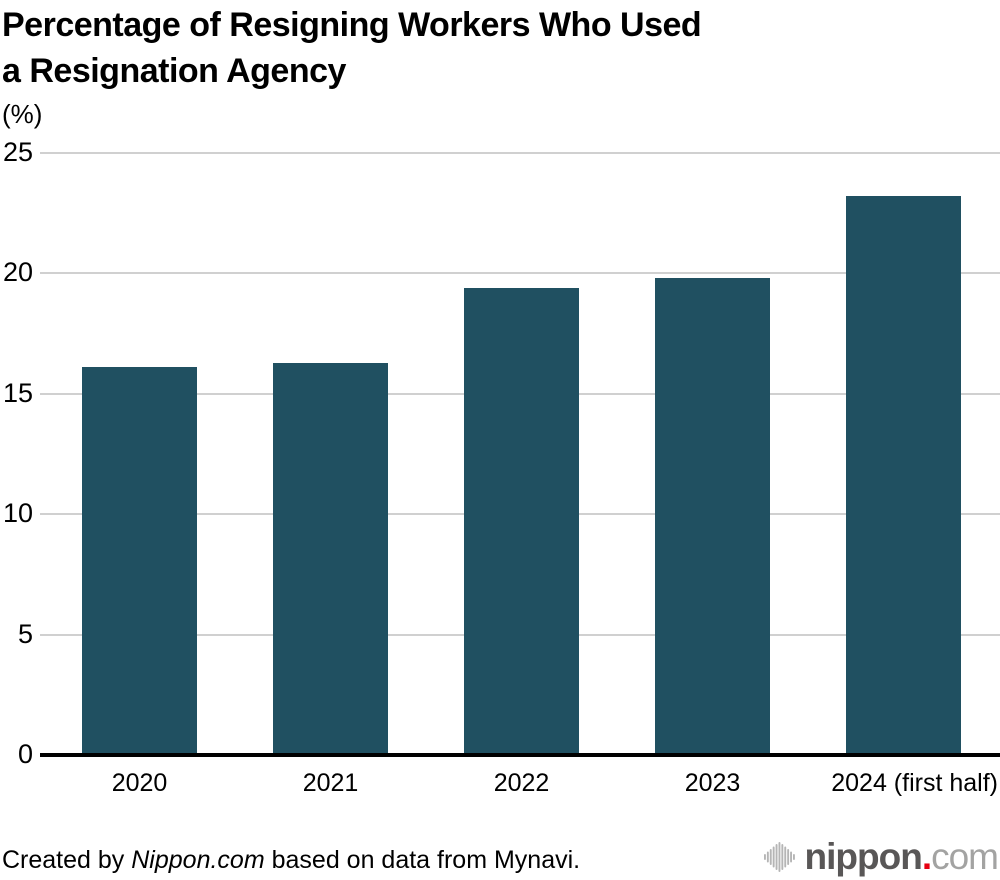  Describe the element at coordinates (863, 856) in the screenshot. I see `logo-name: nippon` at that location.